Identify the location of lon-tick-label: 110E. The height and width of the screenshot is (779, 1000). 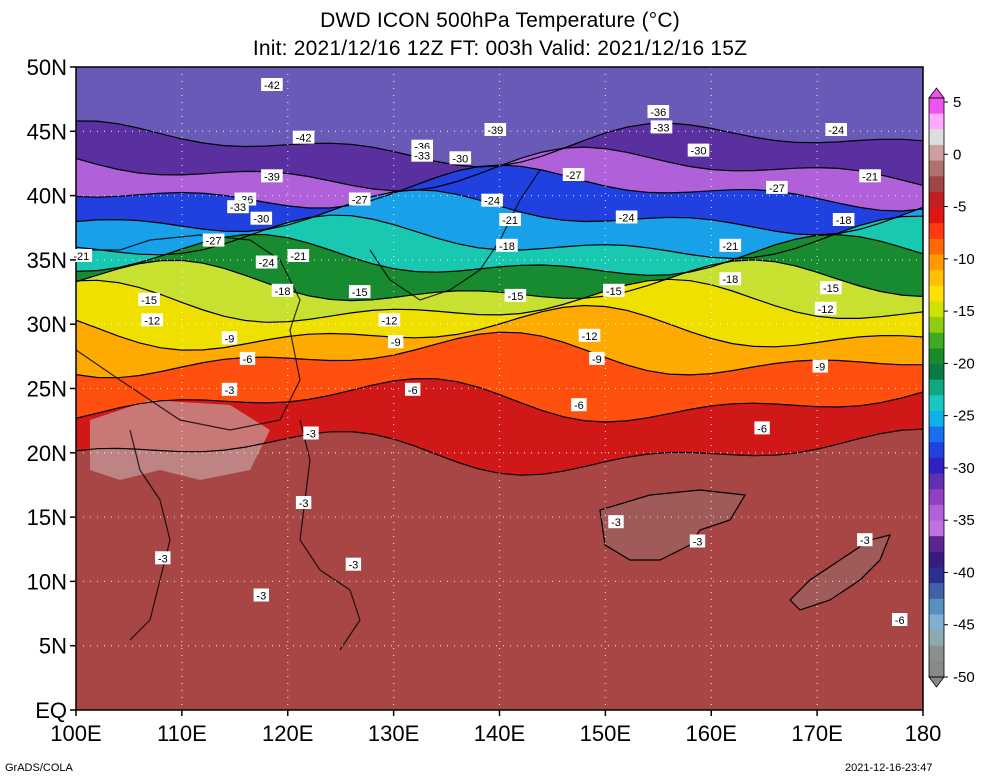
(182, 733).